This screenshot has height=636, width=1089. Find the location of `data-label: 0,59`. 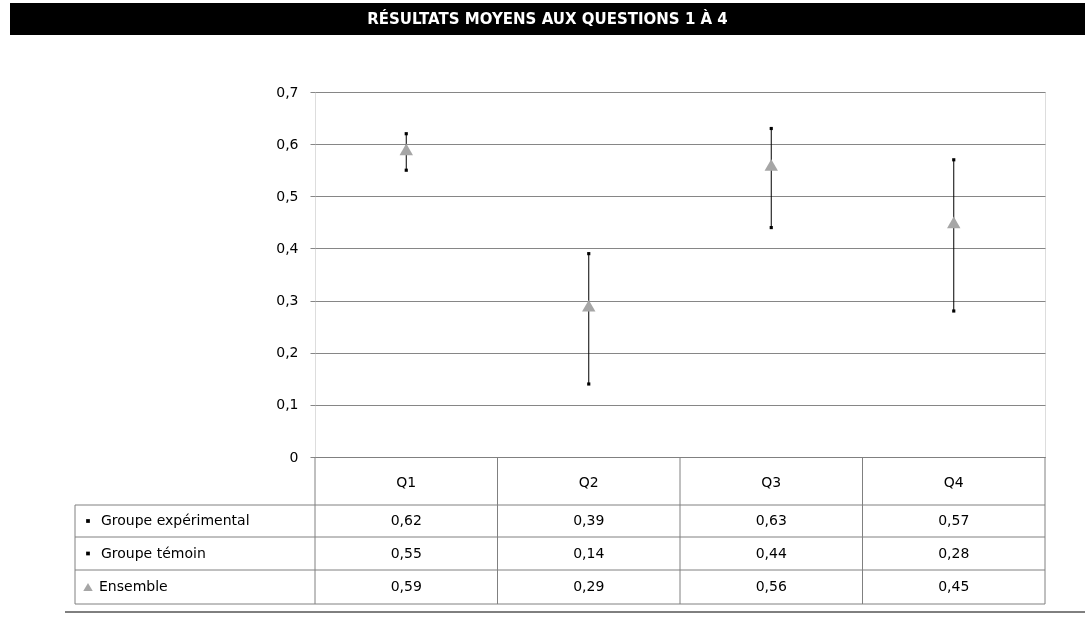

data-label: 0,59 is located at coordinates (406, 586).